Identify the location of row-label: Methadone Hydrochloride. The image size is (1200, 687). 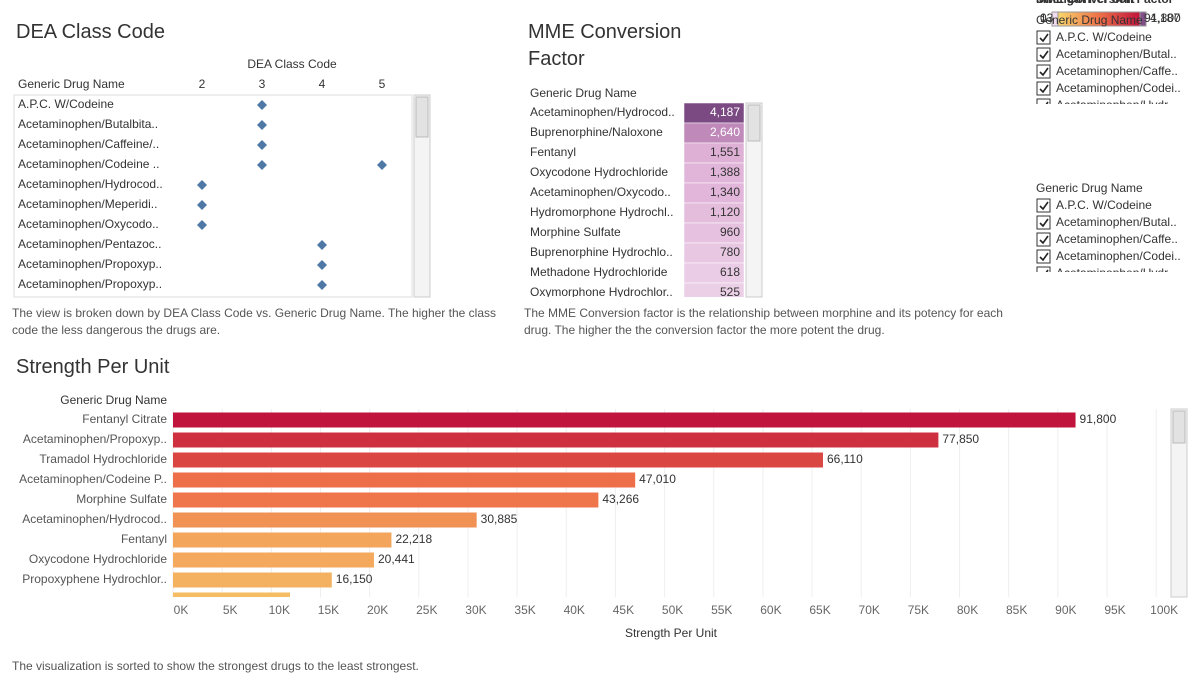
(599, 272).